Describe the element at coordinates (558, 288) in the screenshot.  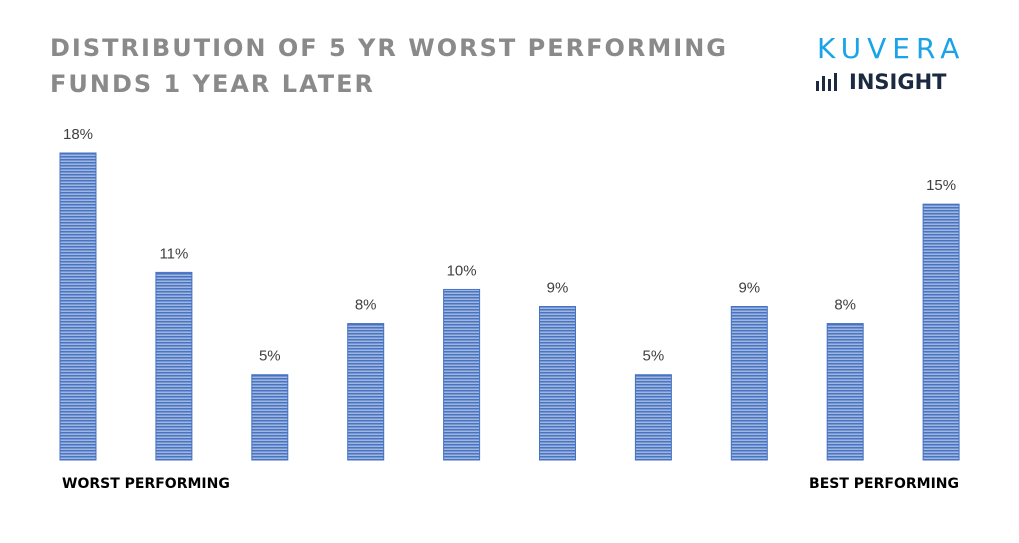
I see `bar-6-value-label: 9%` at that location.